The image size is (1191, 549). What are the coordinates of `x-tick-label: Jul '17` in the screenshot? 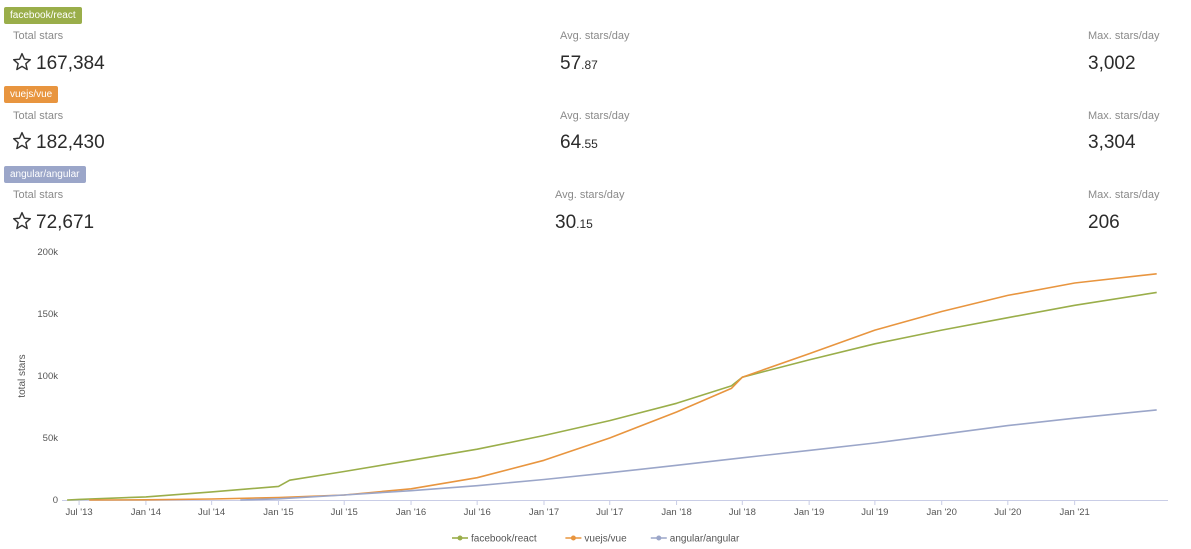 It's located at (609, 512).